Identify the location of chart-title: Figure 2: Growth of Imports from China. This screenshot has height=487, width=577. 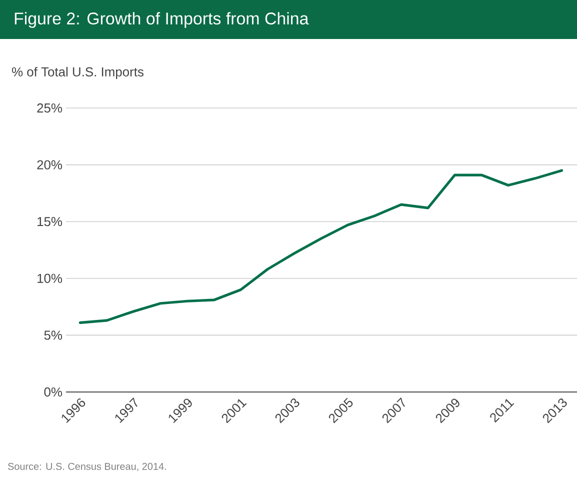
(161, 20).